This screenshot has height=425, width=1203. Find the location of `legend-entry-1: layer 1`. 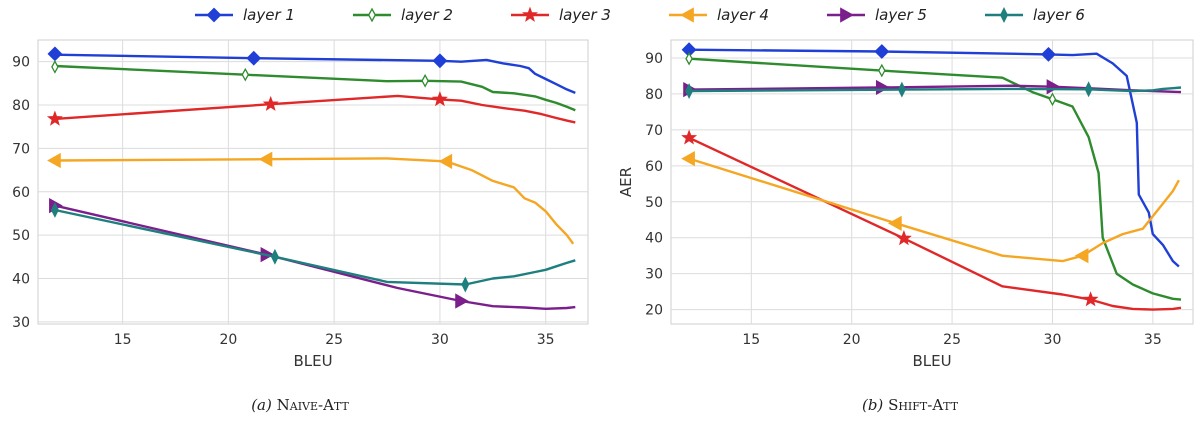

legend-entry-1: layer 1 is located at coordinates (245, 15).